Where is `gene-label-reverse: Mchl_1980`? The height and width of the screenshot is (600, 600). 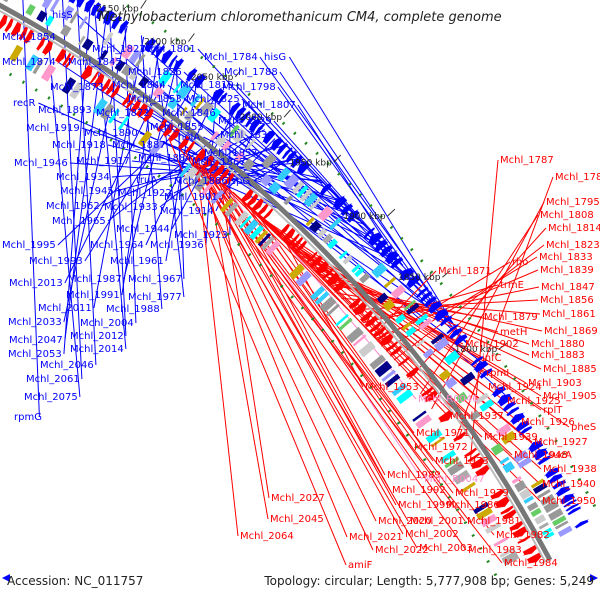 gene-label-reverse: Mchl_1980 is located at coordinates (473, 505).